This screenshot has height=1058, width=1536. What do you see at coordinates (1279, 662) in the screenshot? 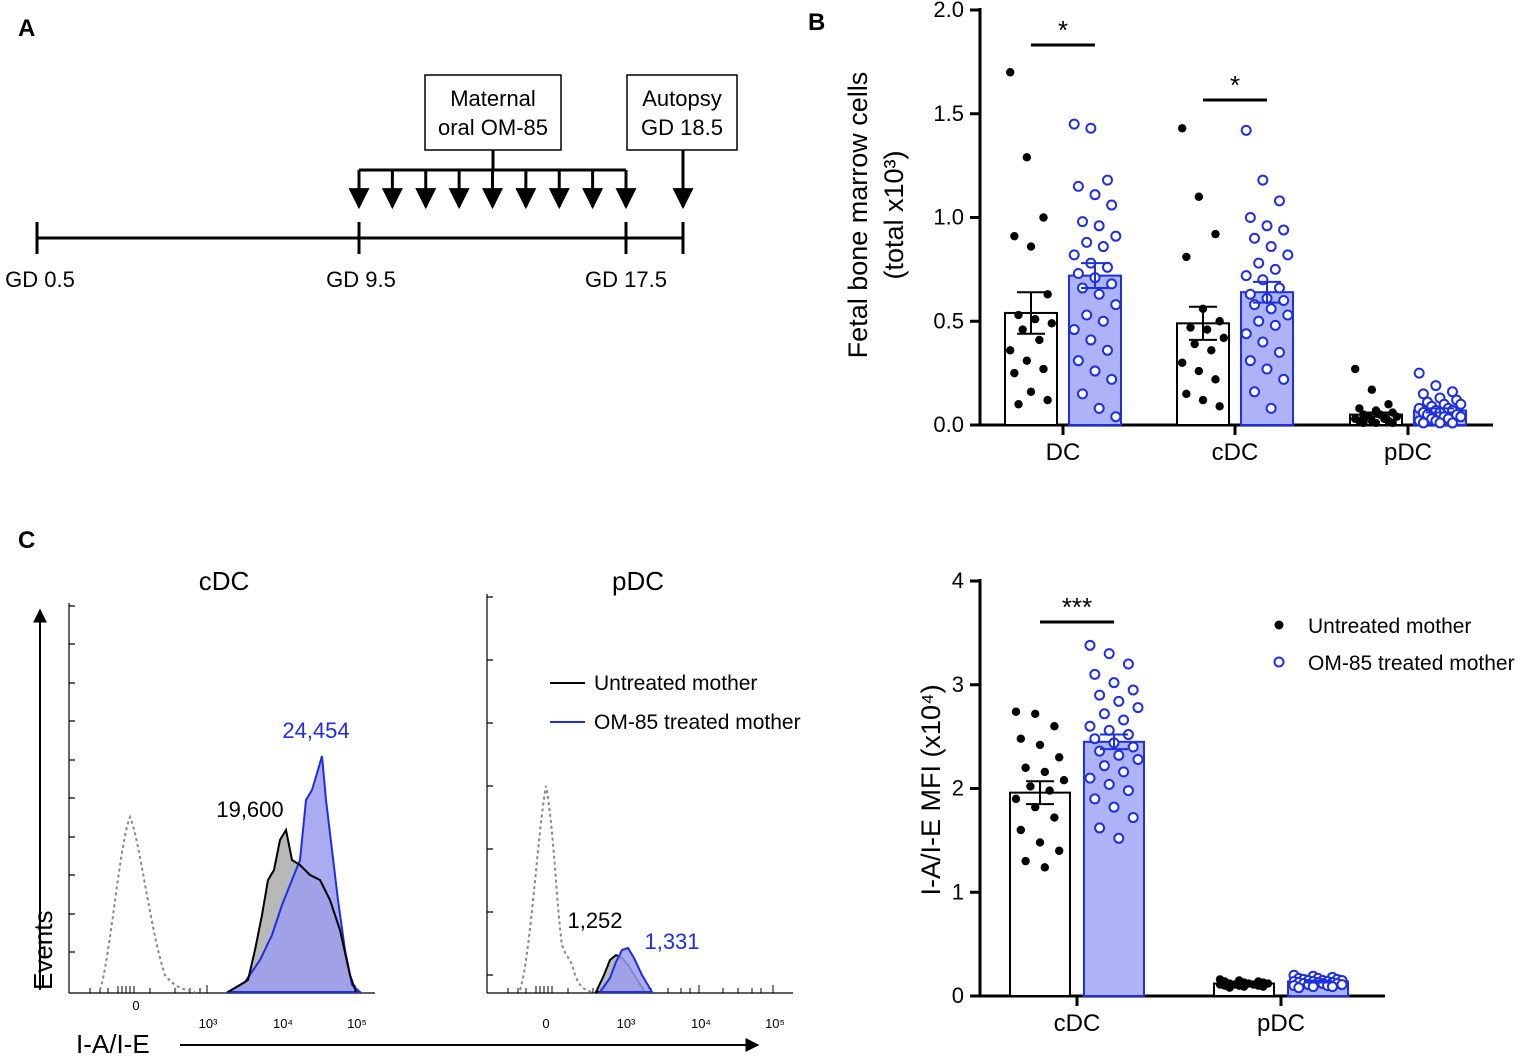
I see `chart-c-legend-treated-marker` at bounding box center [1279, 662].